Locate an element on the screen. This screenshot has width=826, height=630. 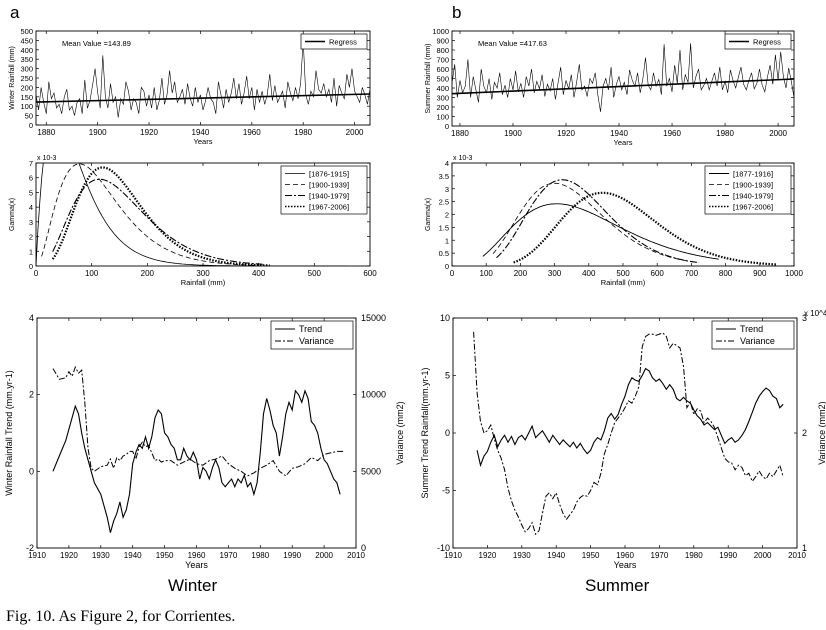
y2-tick-label: 3 is located at coordinates (804, 318).